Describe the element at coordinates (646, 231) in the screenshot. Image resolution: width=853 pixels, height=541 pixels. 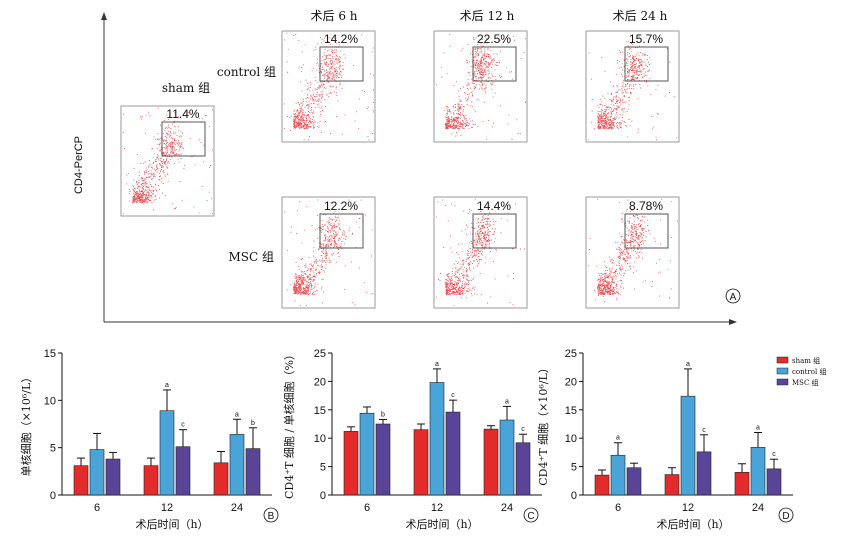
I see `gate-msc-24h` at that location.